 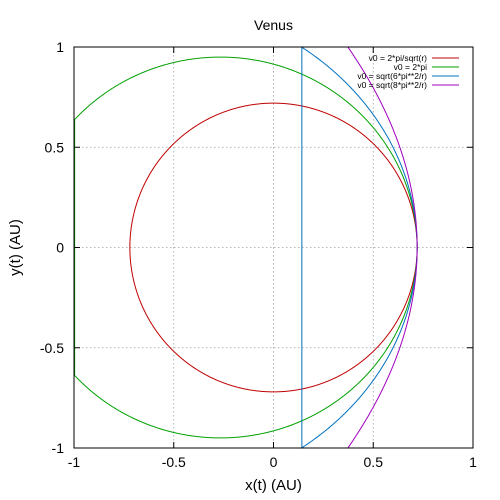 What do you see at coordinates (273, 25) in the screenshot?
I see `chart-title: Venus` at bounding box center [273, 25].